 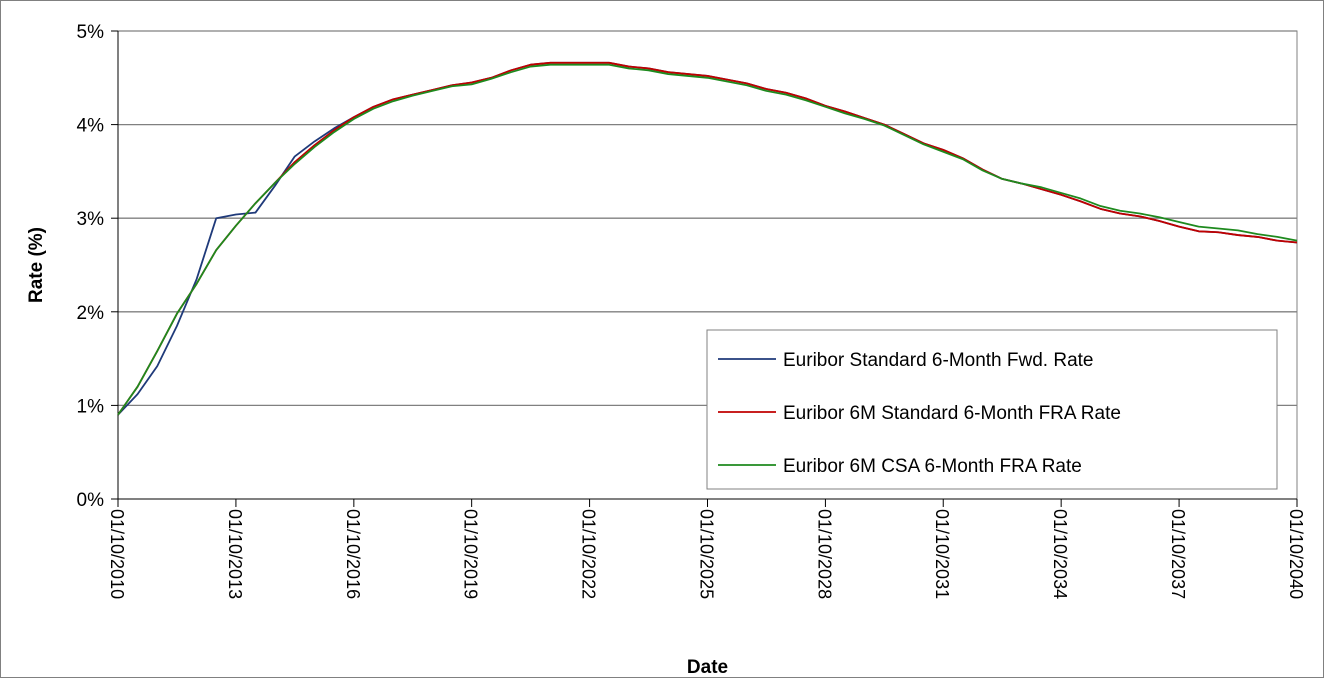 I want to click on x-tick-label: 01/10/2034, so click(x=1060, y=554).